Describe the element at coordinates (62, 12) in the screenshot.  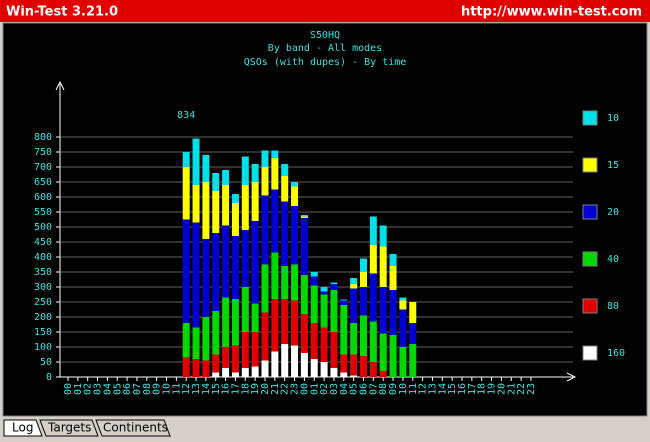
I see `window-title: Win-Test 3.21.0` at that location.